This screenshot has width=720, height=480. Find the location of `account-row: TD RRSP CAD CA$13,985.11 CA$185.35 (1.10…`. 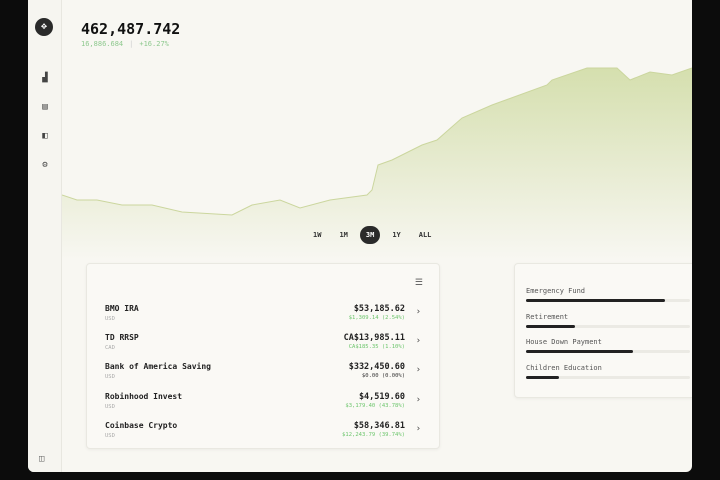

account-row: TD RRSP CAD CA$13,985.11 CA$185.35 (1.10… is located at coordinates (263, 346).